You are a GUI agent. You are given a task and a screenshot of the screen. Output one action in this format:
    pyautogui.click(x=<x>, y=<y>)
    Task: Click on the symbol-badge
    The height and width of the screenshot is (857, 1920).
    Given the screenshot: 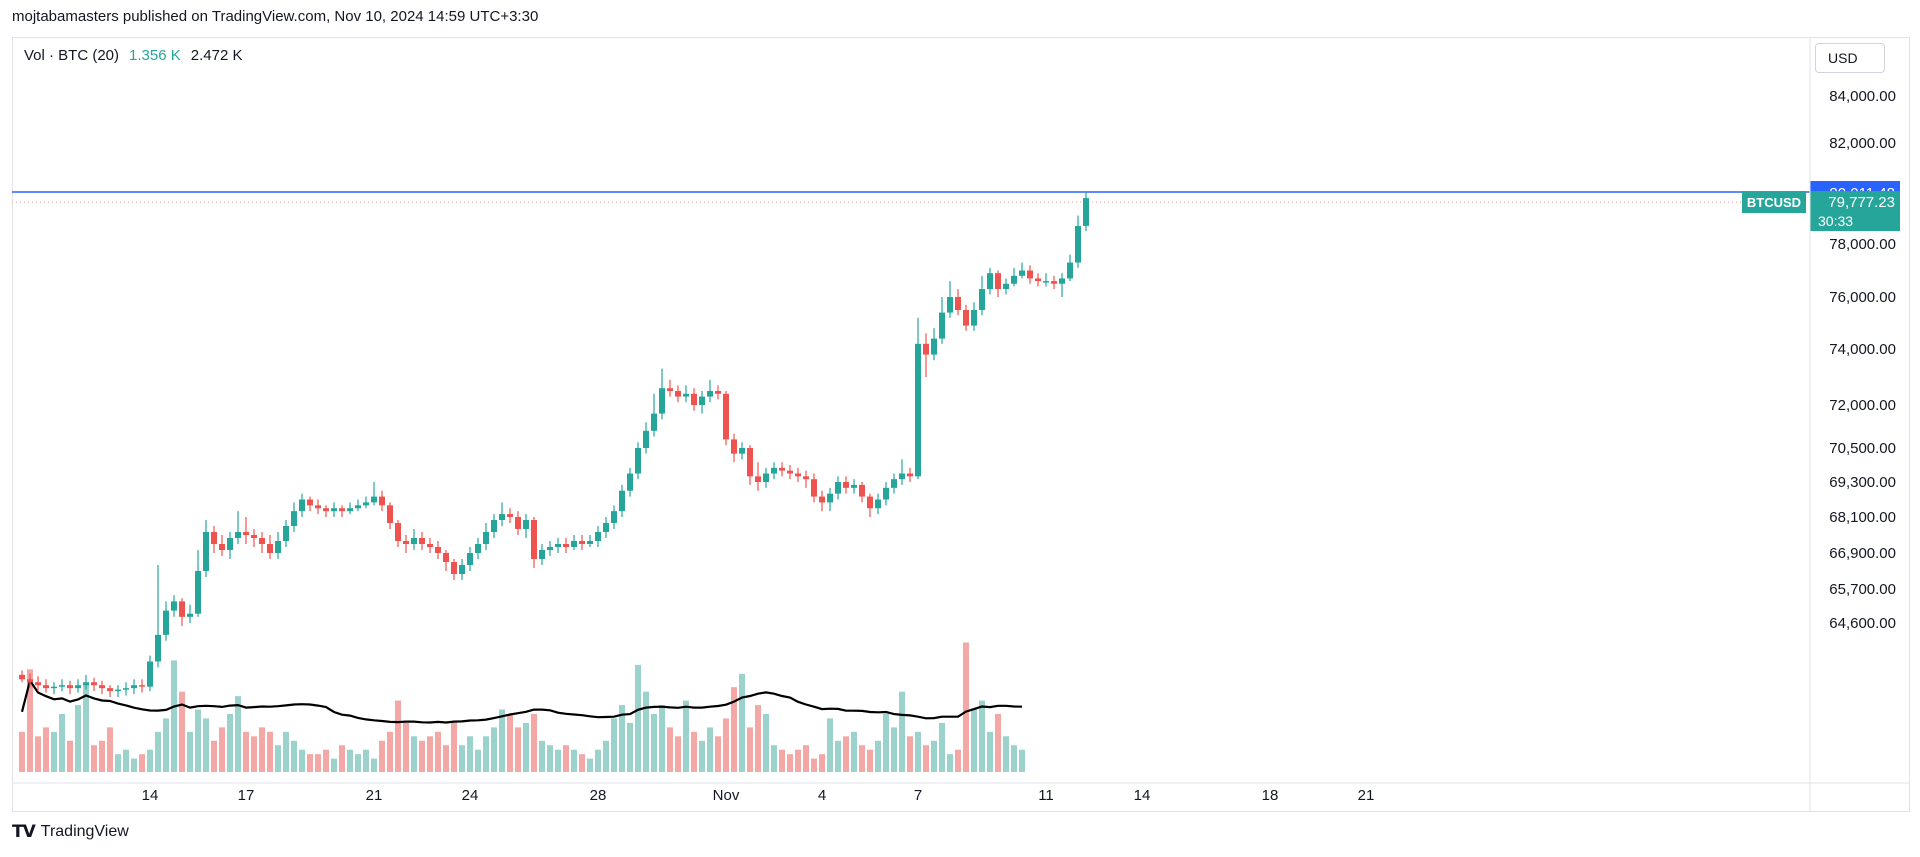 What is the action you would take?
    pyautogui.click(x=1774, y=202)
    